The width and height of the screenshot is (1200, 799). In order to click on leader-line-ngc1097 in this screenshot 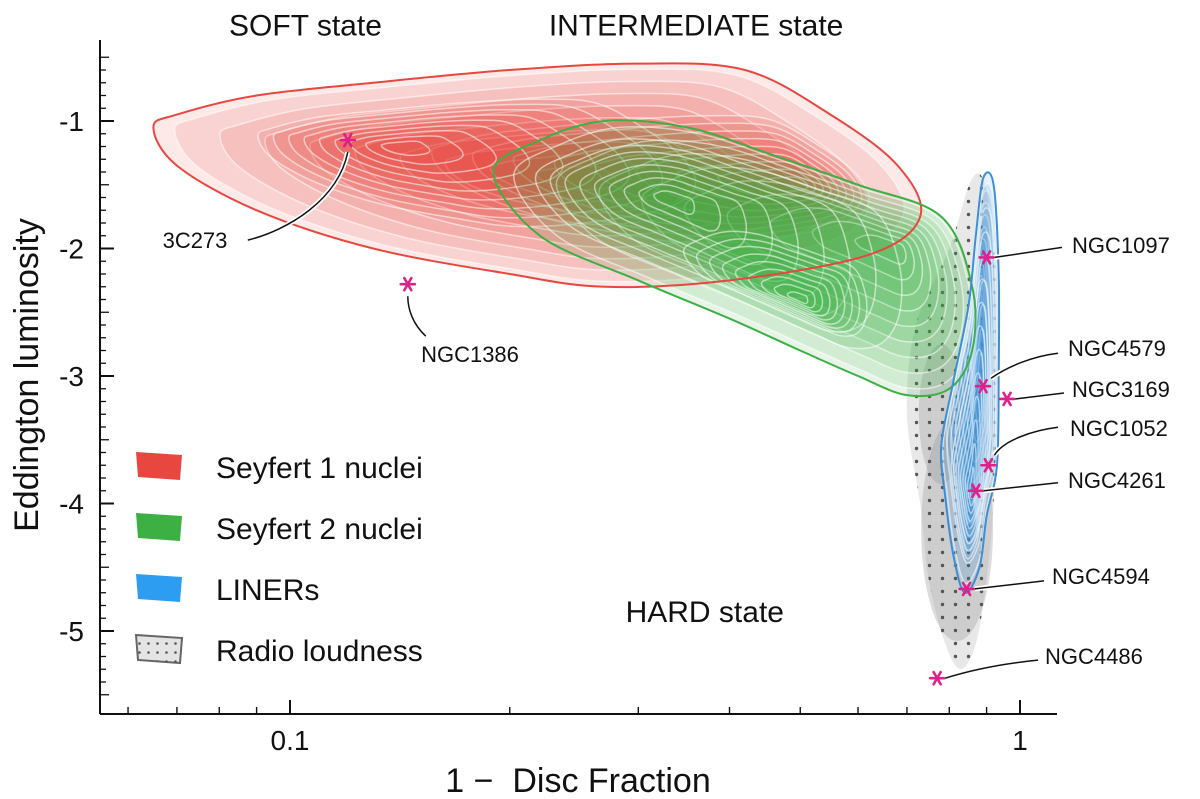, I will do `click(1028, 252)`.